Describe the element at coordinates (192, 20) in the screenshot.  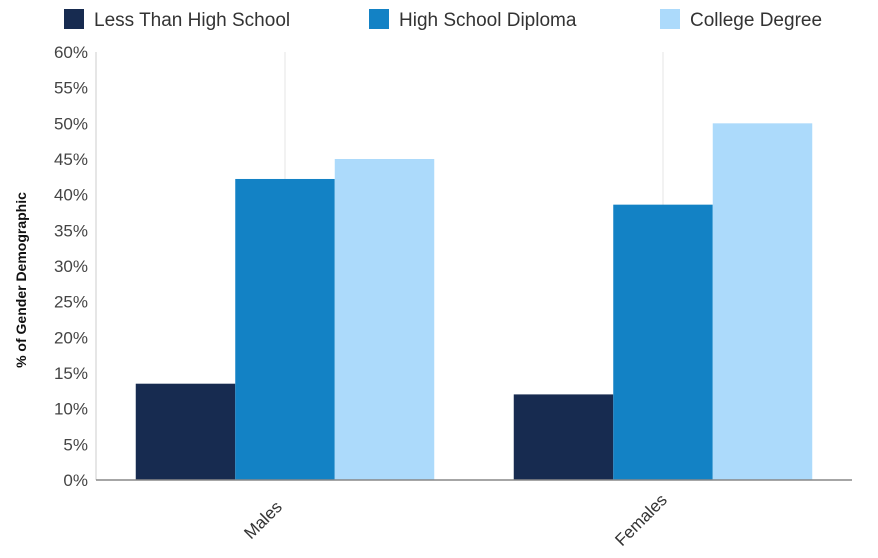
I see `legend-label: Less Than High School` at that location.